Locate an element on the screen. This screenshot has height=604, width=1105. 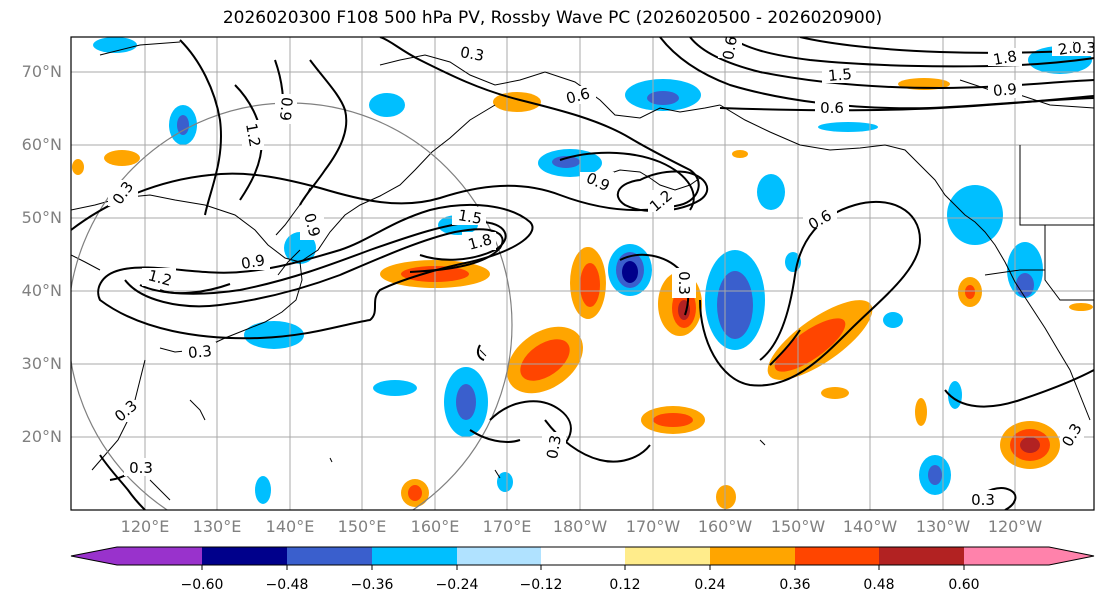
colorbar-tick-label: −0.36 is located at coordinates (372, 585).